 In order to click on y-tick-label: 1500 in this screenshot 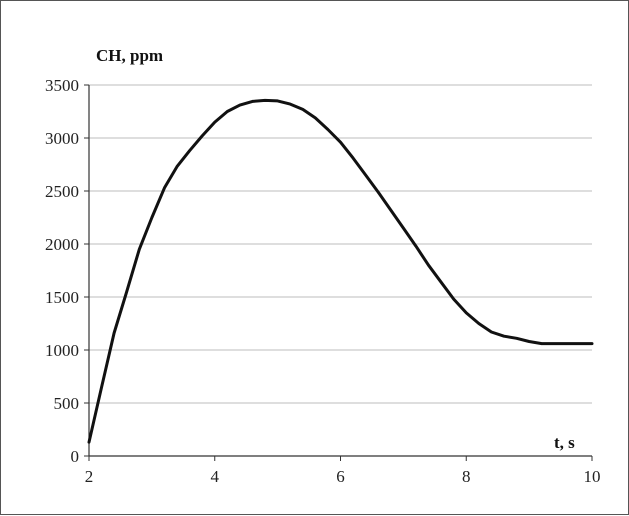, I will do `click(62, 297)`.